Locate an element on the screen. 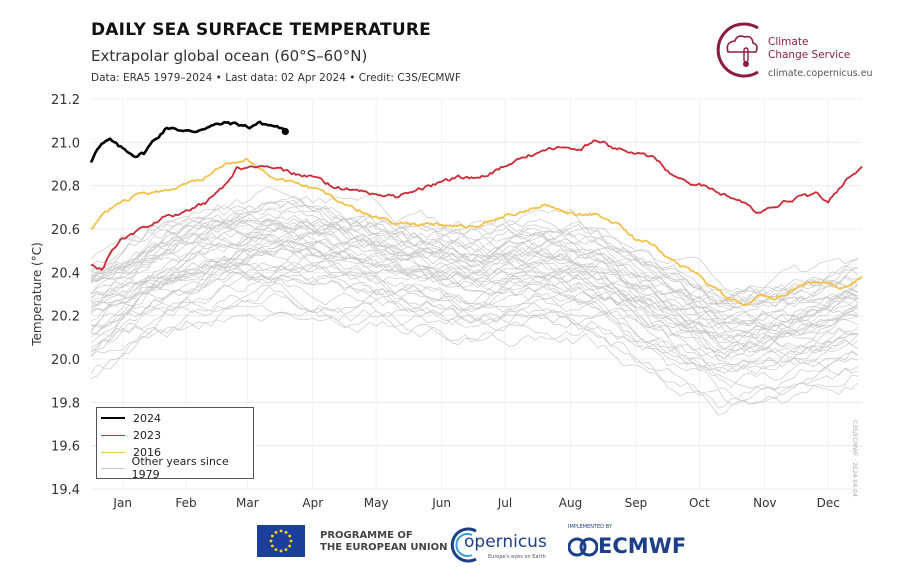 The width and height of the screenshot is (900, 582). x-tick-label-aug: Aug is located at coordinates (570, 503).